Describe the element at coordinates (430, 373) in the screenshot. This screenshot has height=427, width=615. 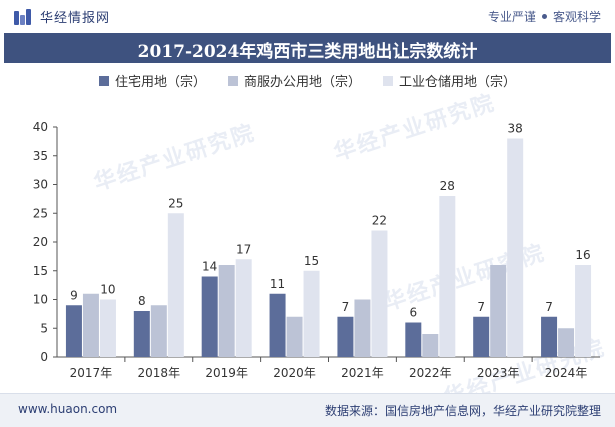
I see `x-tick-label: 2022年` at that location.